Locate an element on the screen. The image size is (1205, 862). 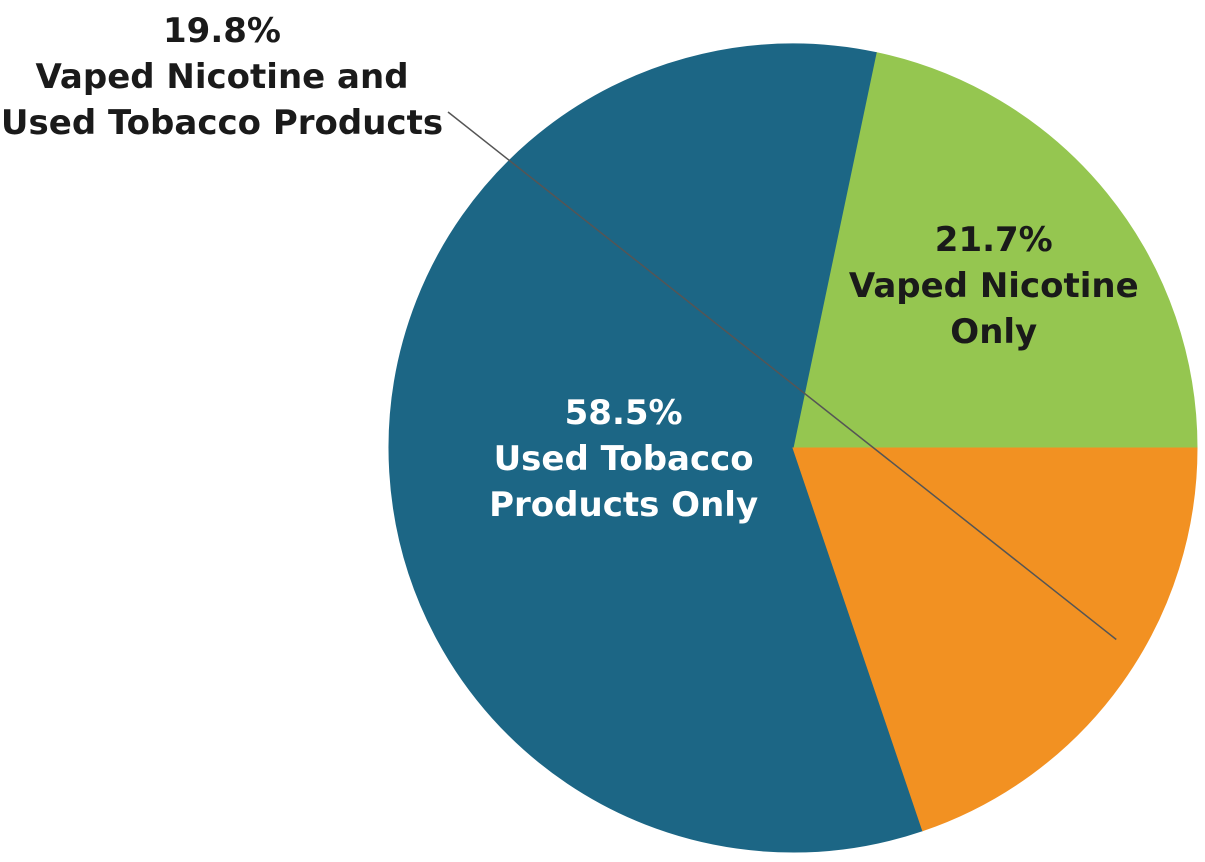
data-label-name-line: Used Tobacco Products is located at coordinates (222, 123).